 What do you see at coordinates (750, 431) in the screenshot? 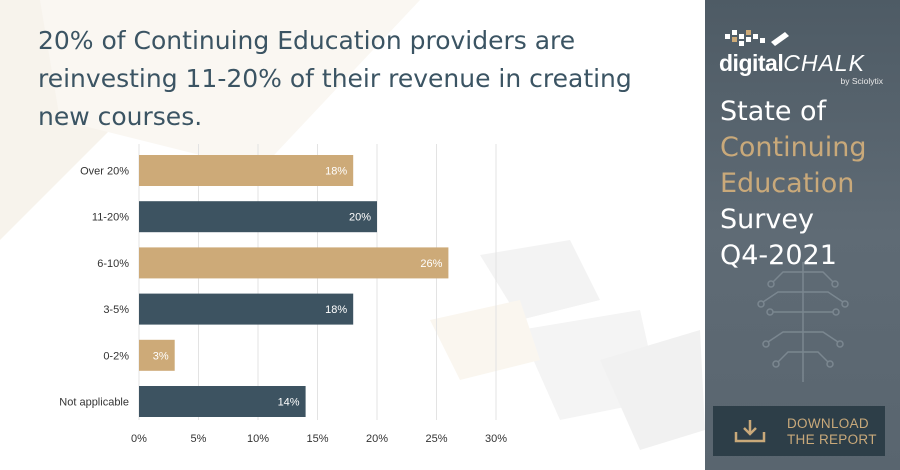
I see `download-icon` at bounding box center [750, 431].